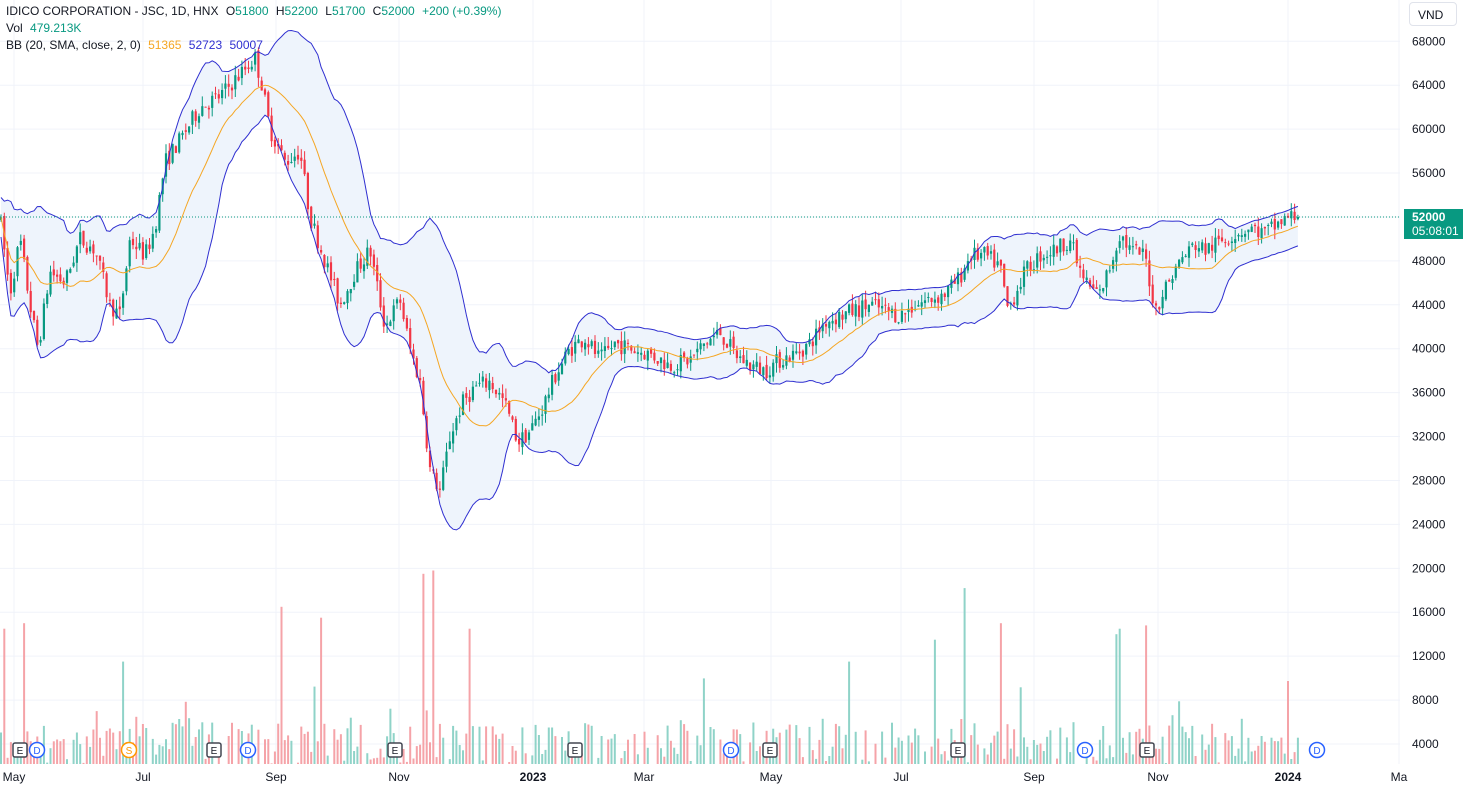 This screenshot has height=786, width=1466. Describe the element at coordinates (1433, 14) in the screenshot. I see `currency-button: VND` at that location.